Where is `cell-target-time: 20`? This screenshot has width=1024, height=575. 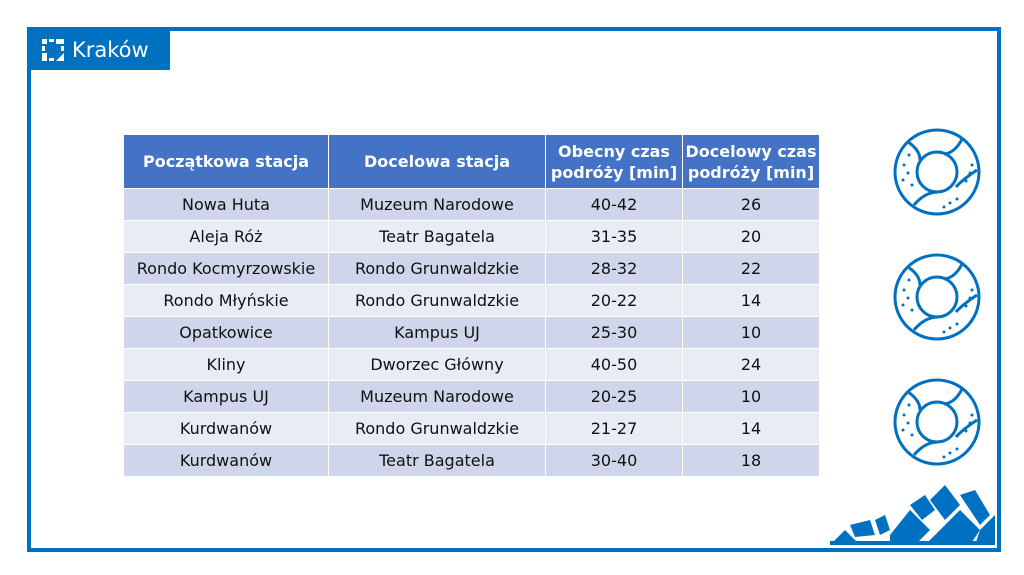
cell-target-time: 20 is located at coordinates (751, 236).